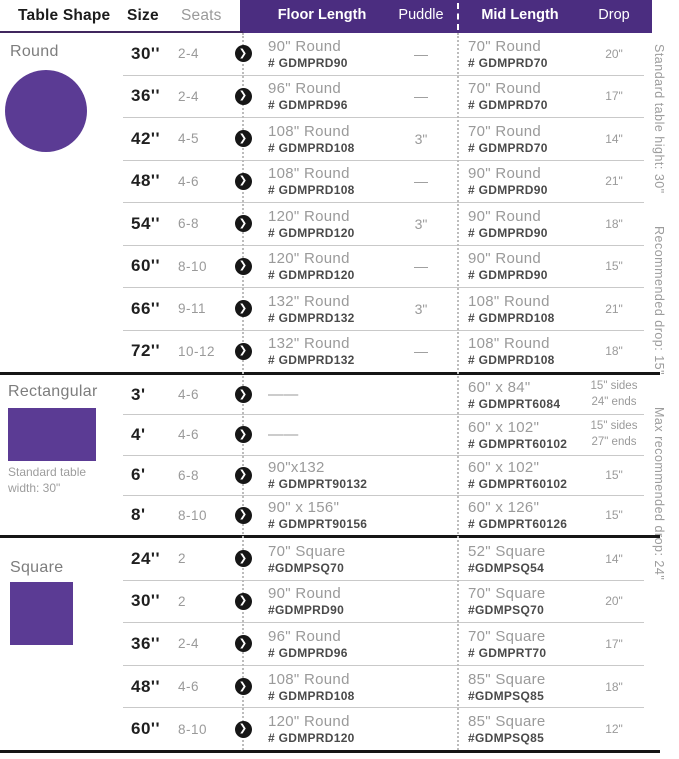 The height and width of the screenshot is (759, 679). I want to click on cell-floor-length: 90" Round #GDMPRD90, so click(322, 601).